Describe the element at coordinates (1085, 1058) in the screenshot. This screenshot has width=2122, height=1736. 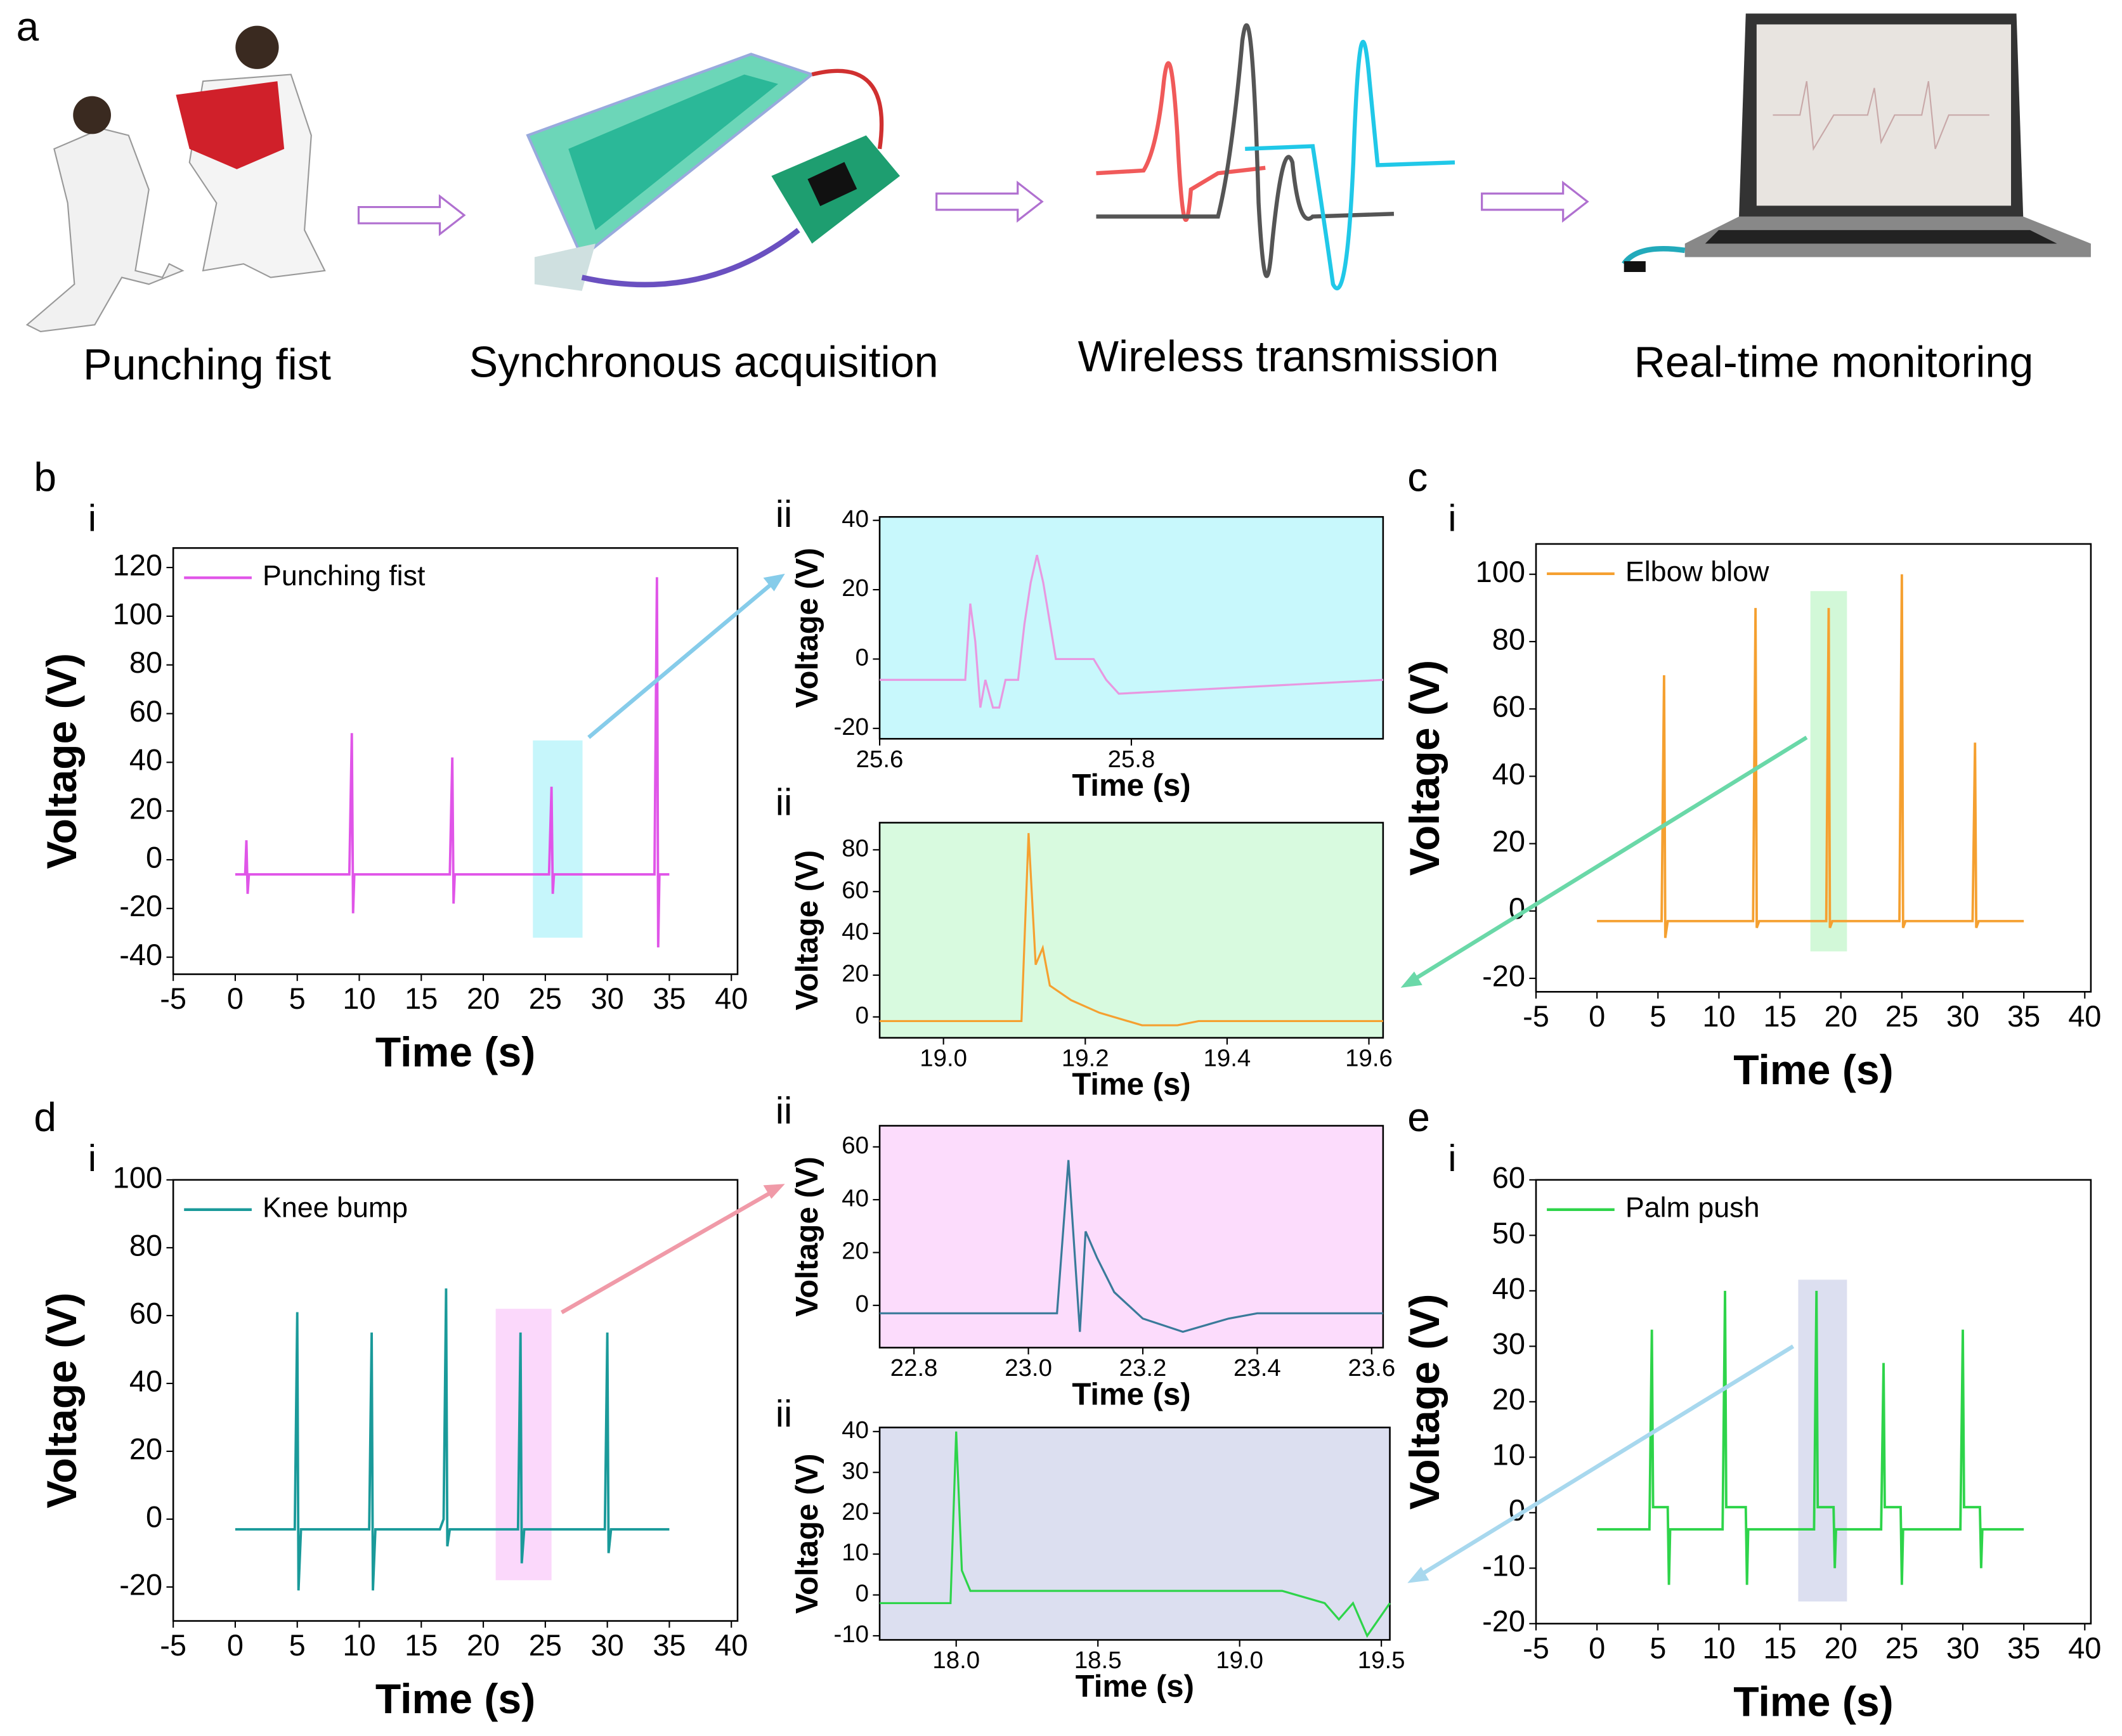
I see `x-tick-label: 19.2` at that location.